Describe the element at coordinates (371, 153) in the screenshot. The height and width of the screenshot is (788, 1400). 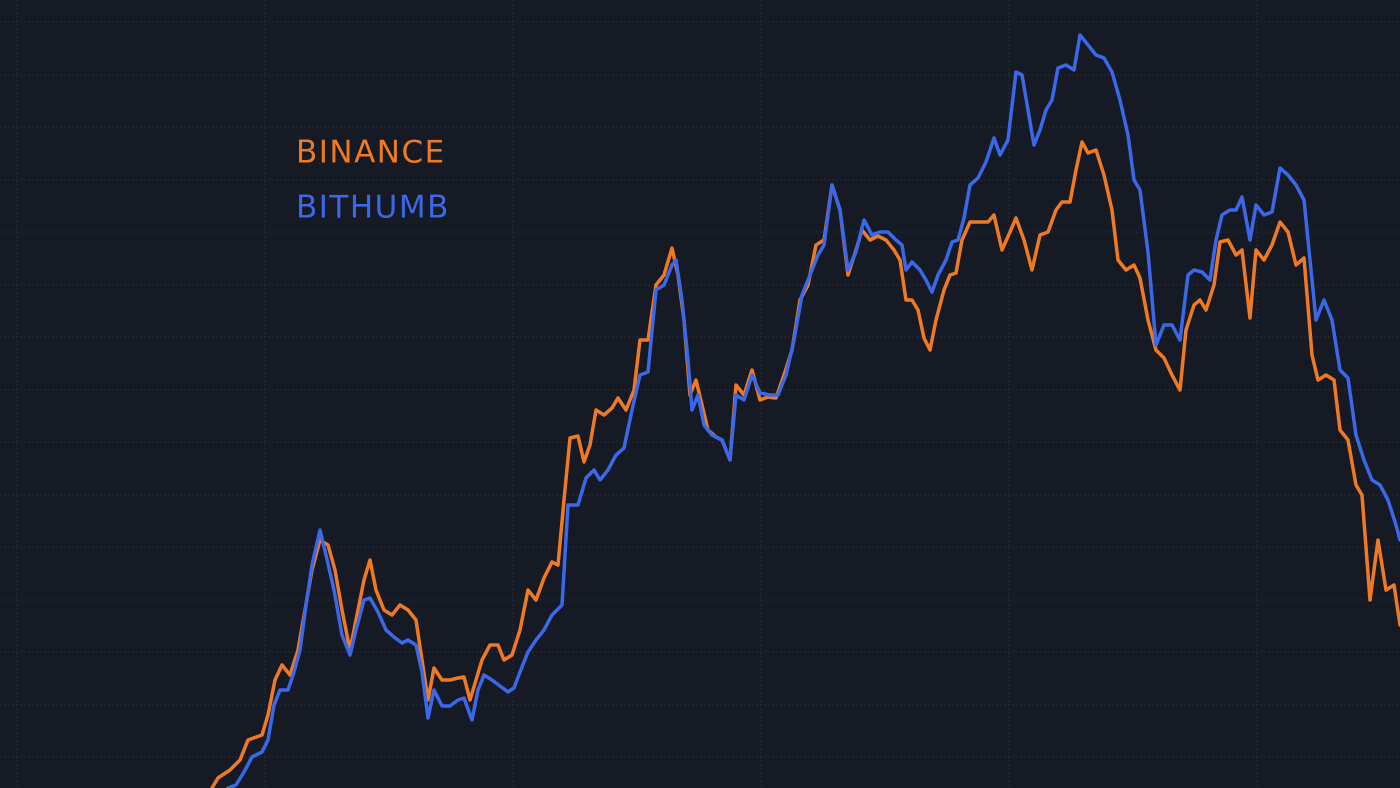
I see `legend-entry: BINANCE` at that location.